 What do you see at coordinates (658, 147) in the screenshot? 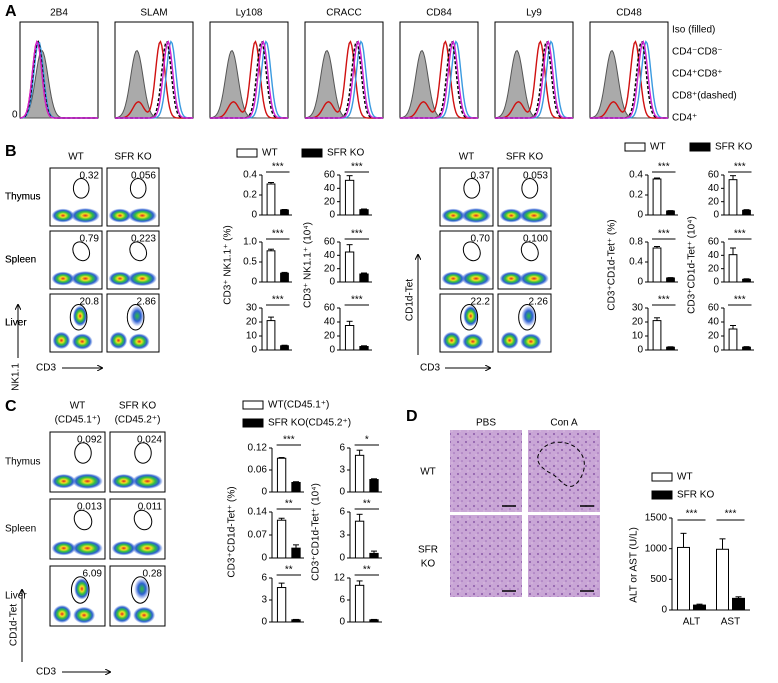
I see `legend-entry: WT` at bounding box center [658, 147].